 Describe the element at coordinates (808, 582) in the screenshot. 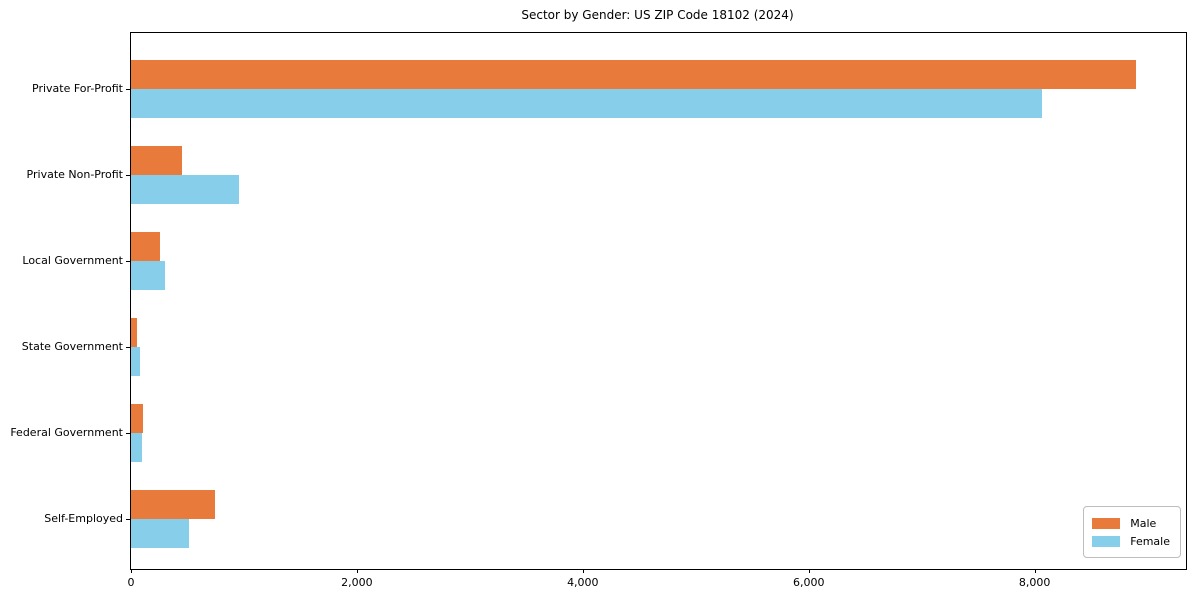

I see `x-tick-label: 6,000` at that location.